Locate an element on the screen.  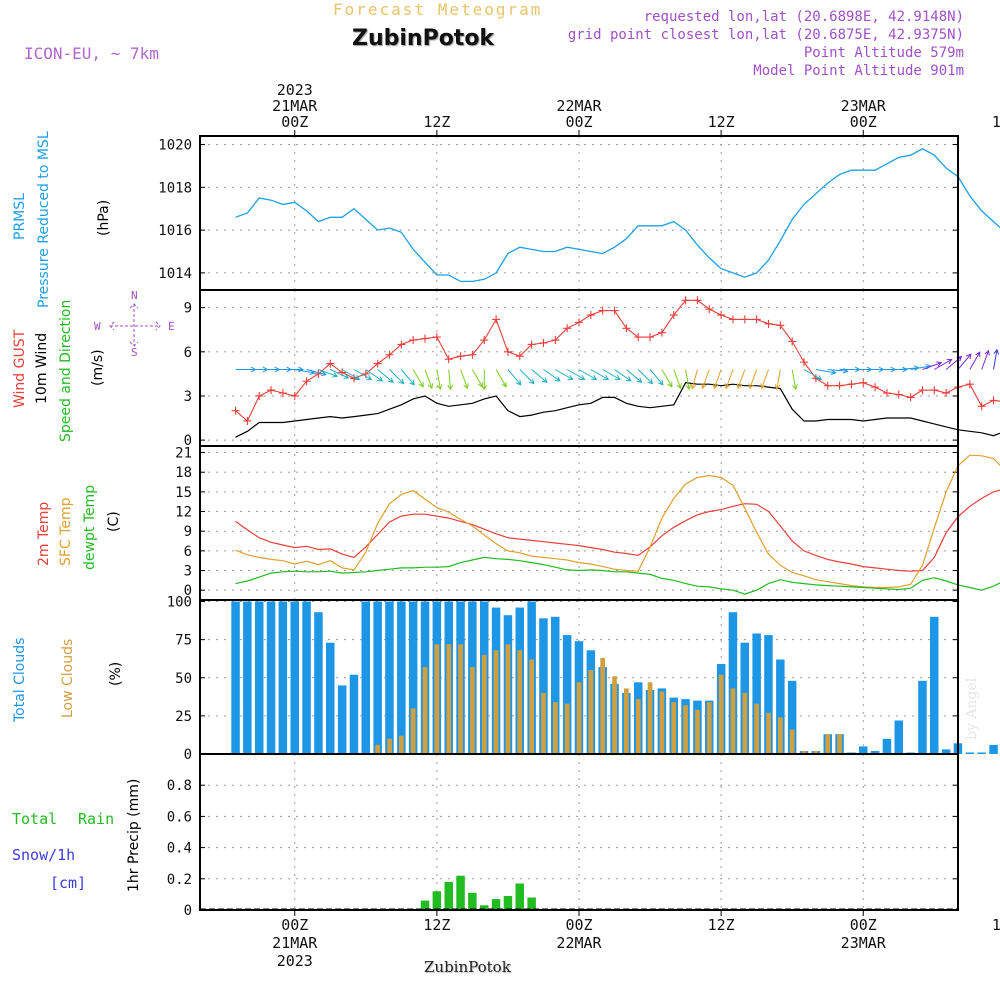
model-name: ICON-EU, ~ 7km is located at coordinates (91, 53).